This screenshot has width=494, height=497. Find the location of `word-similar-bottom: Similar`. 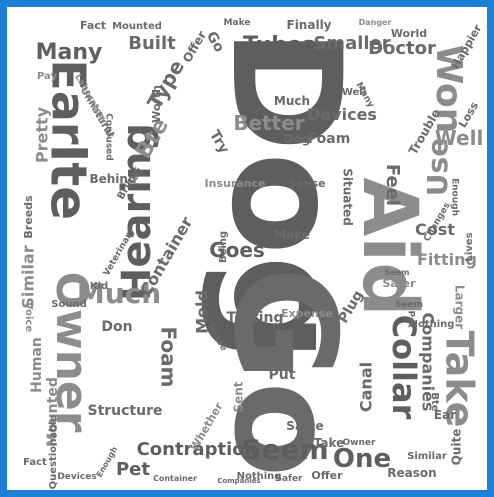

word-similar-bottom: Similar is located at coordinates (427, 456).